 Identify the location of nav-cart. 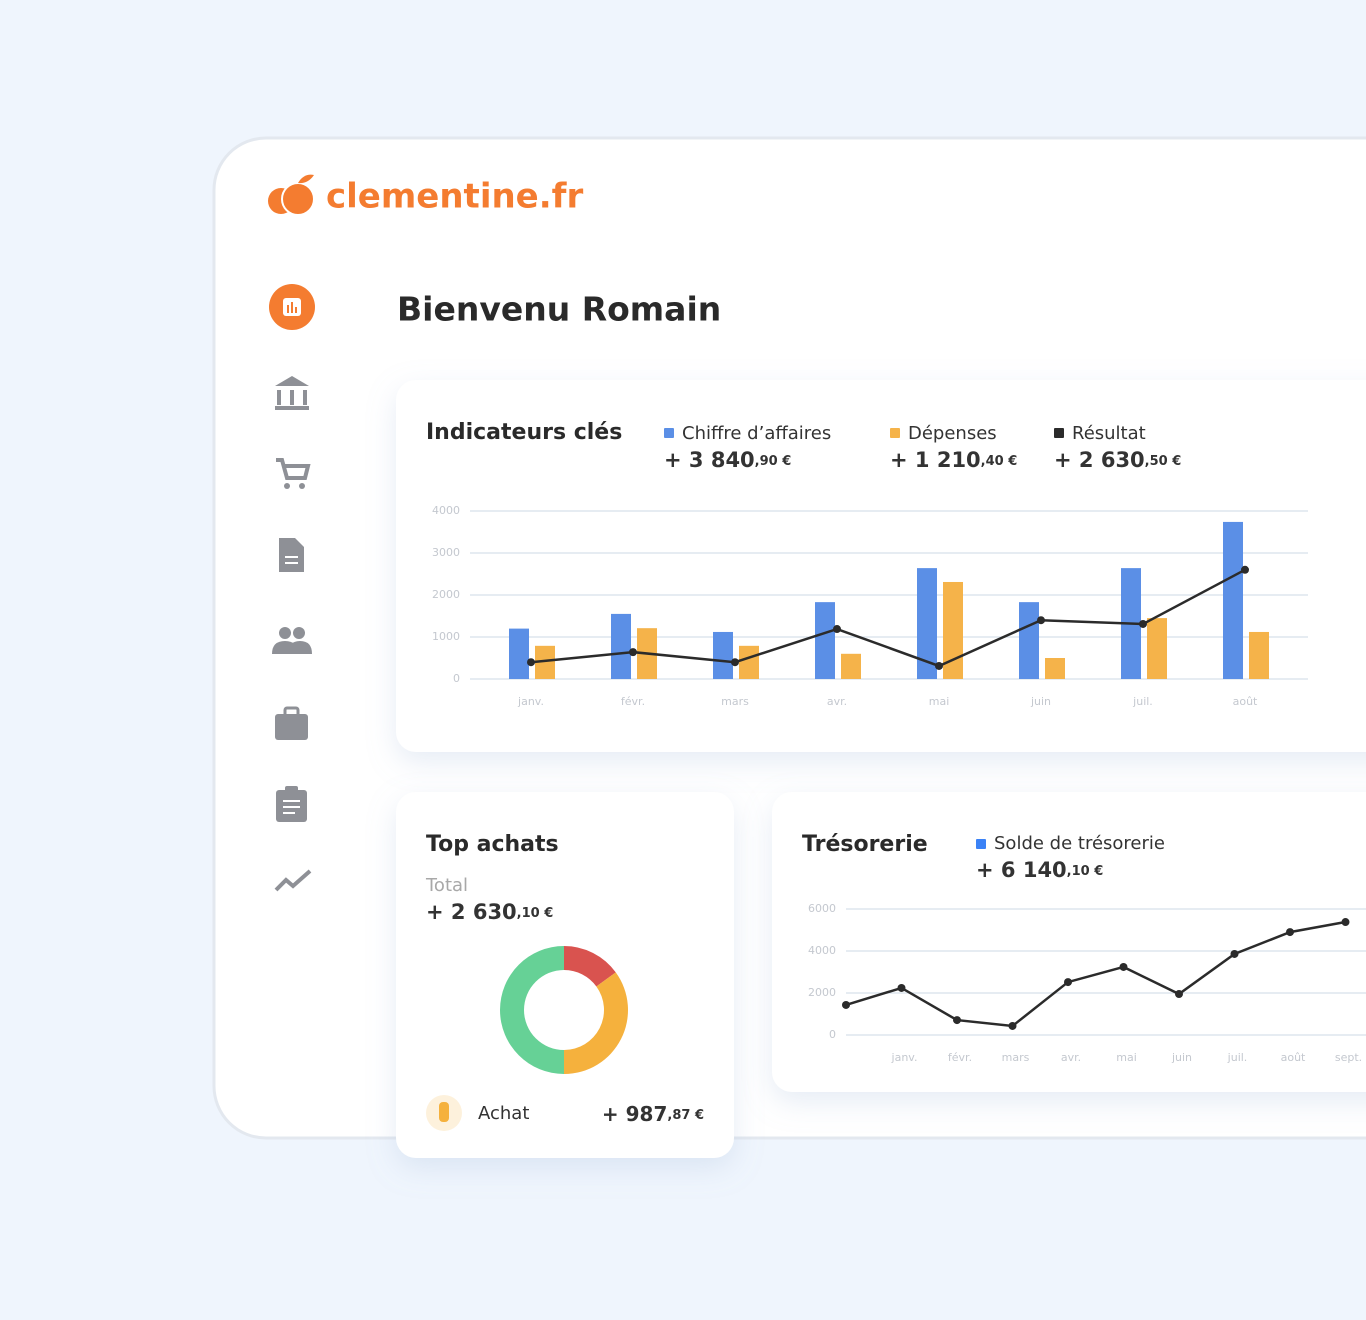
(293, 473).